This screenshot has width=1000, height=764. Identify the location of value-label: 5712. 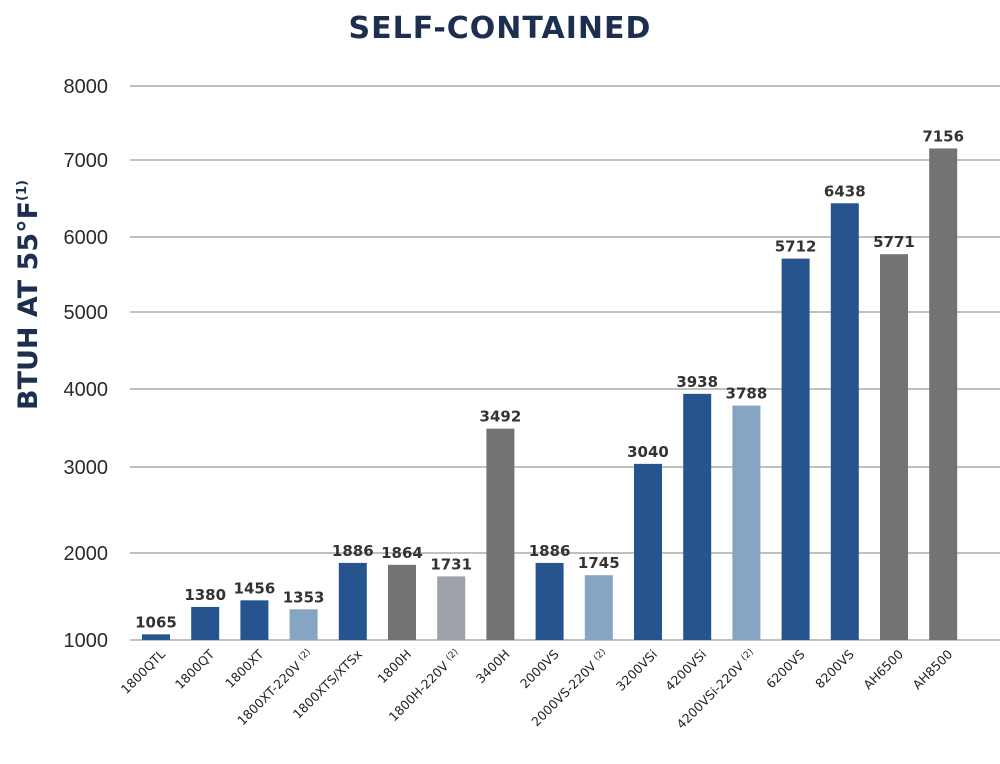
(796, 247).